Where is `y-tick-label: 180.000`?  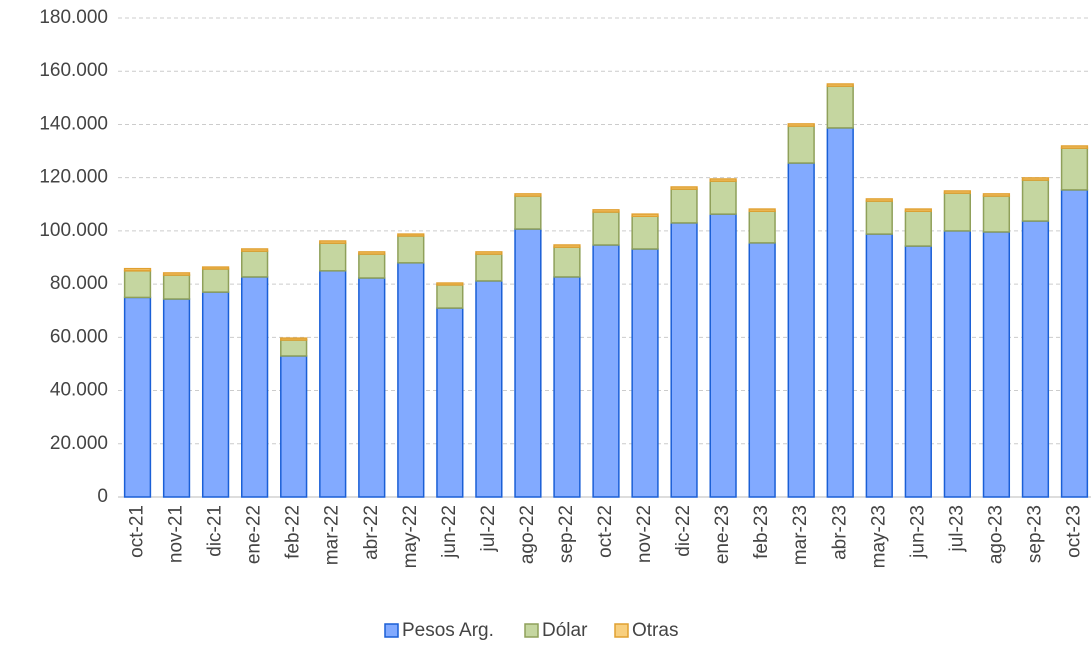
y-tick-label: 180.000 is located at coordinates (73, 17).